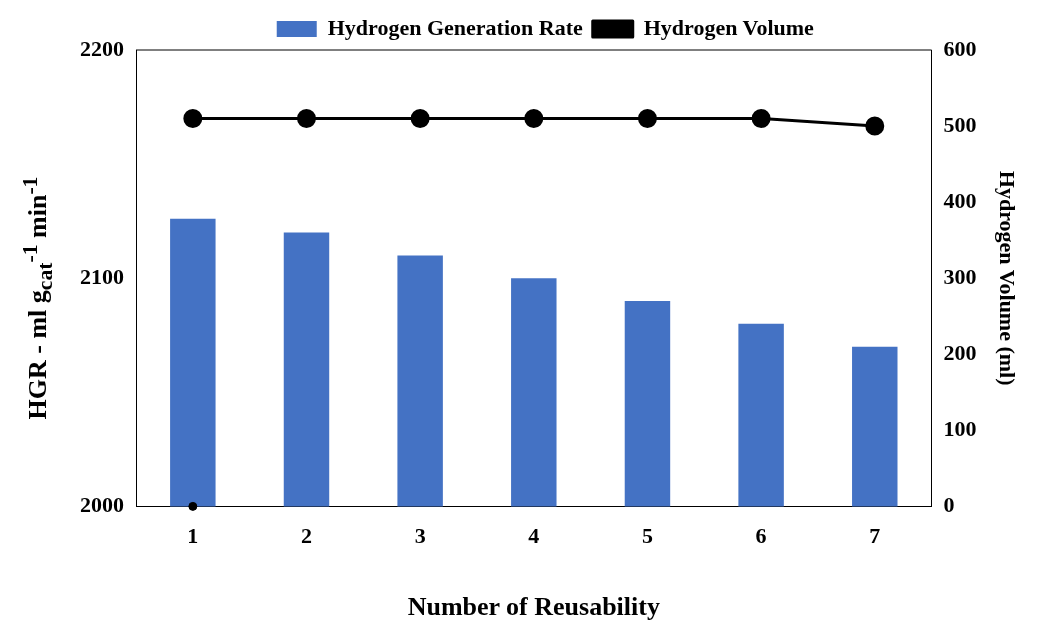 The width and height of the screenshot is (1041, 641). What do you see at coordinates (102, 276) in the screenshot?
I see `y-tick-label: 2100` at bounding box center [102, 276].